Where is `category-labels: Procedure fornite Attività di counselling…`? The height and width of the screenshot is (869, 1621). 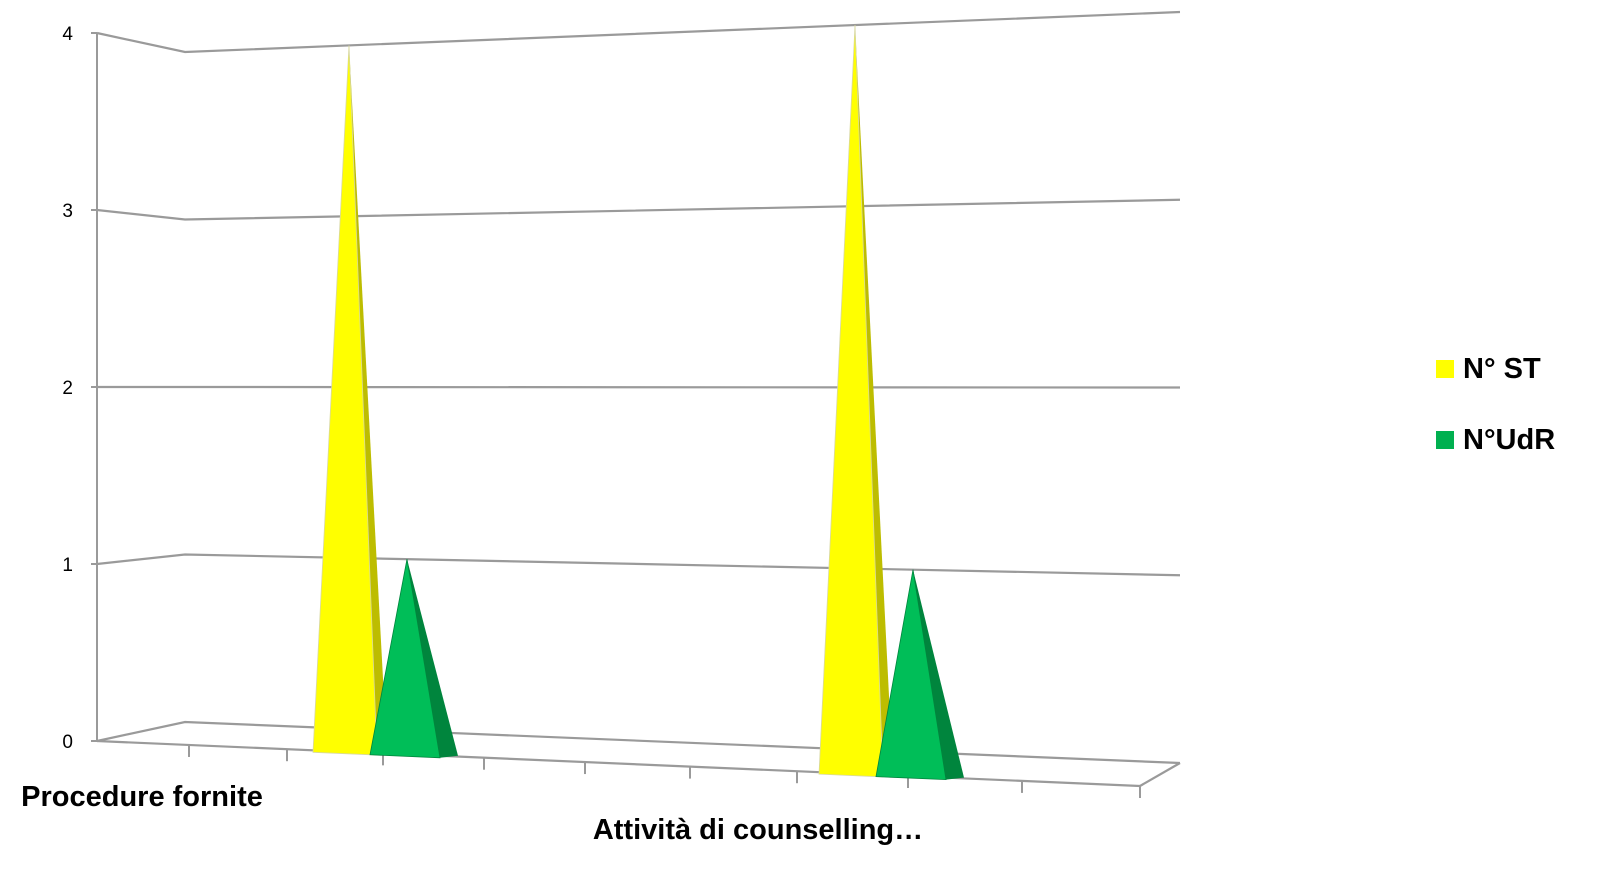 category-labels: Procedure fornite Attività di counselling… is located at coordinates (472, 813).